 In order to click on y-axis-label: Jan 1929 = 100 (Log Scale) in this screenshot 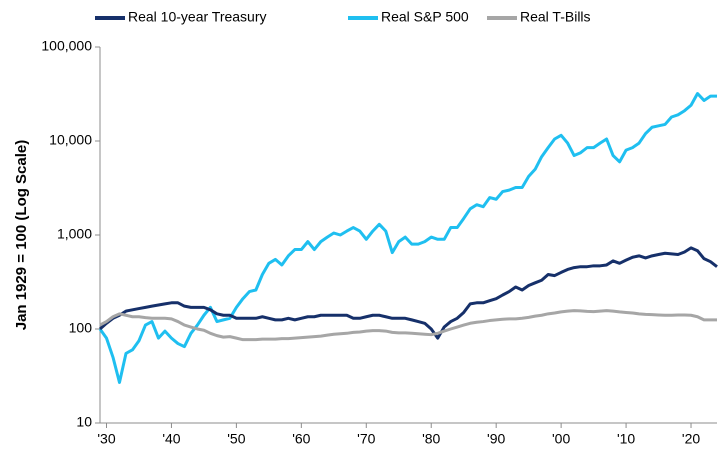, I will do `click(21, 235)`.